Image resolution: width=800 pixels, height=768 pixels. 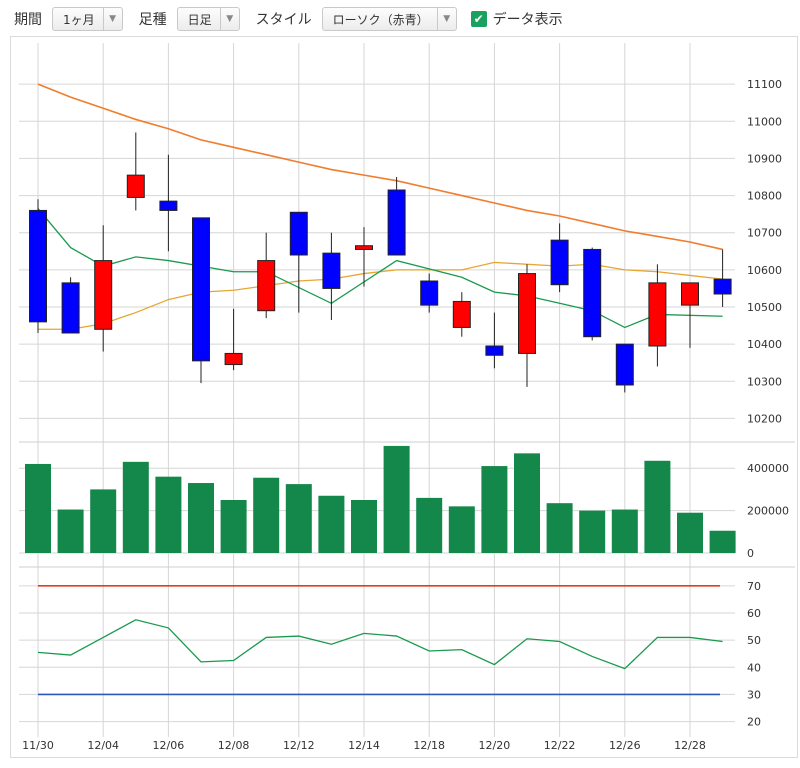 What do you see at coordinates (429, 745) in the screenshot?
I see `x-tick-label: 12/18` at bounding box center [429, 745].